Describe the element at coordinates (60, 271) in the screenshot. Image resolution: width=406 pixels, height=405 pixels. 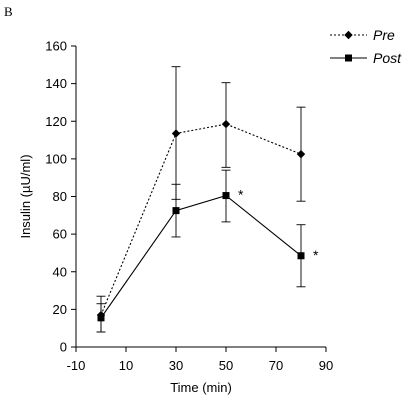
I see `y-tick-label: 40` at that location.